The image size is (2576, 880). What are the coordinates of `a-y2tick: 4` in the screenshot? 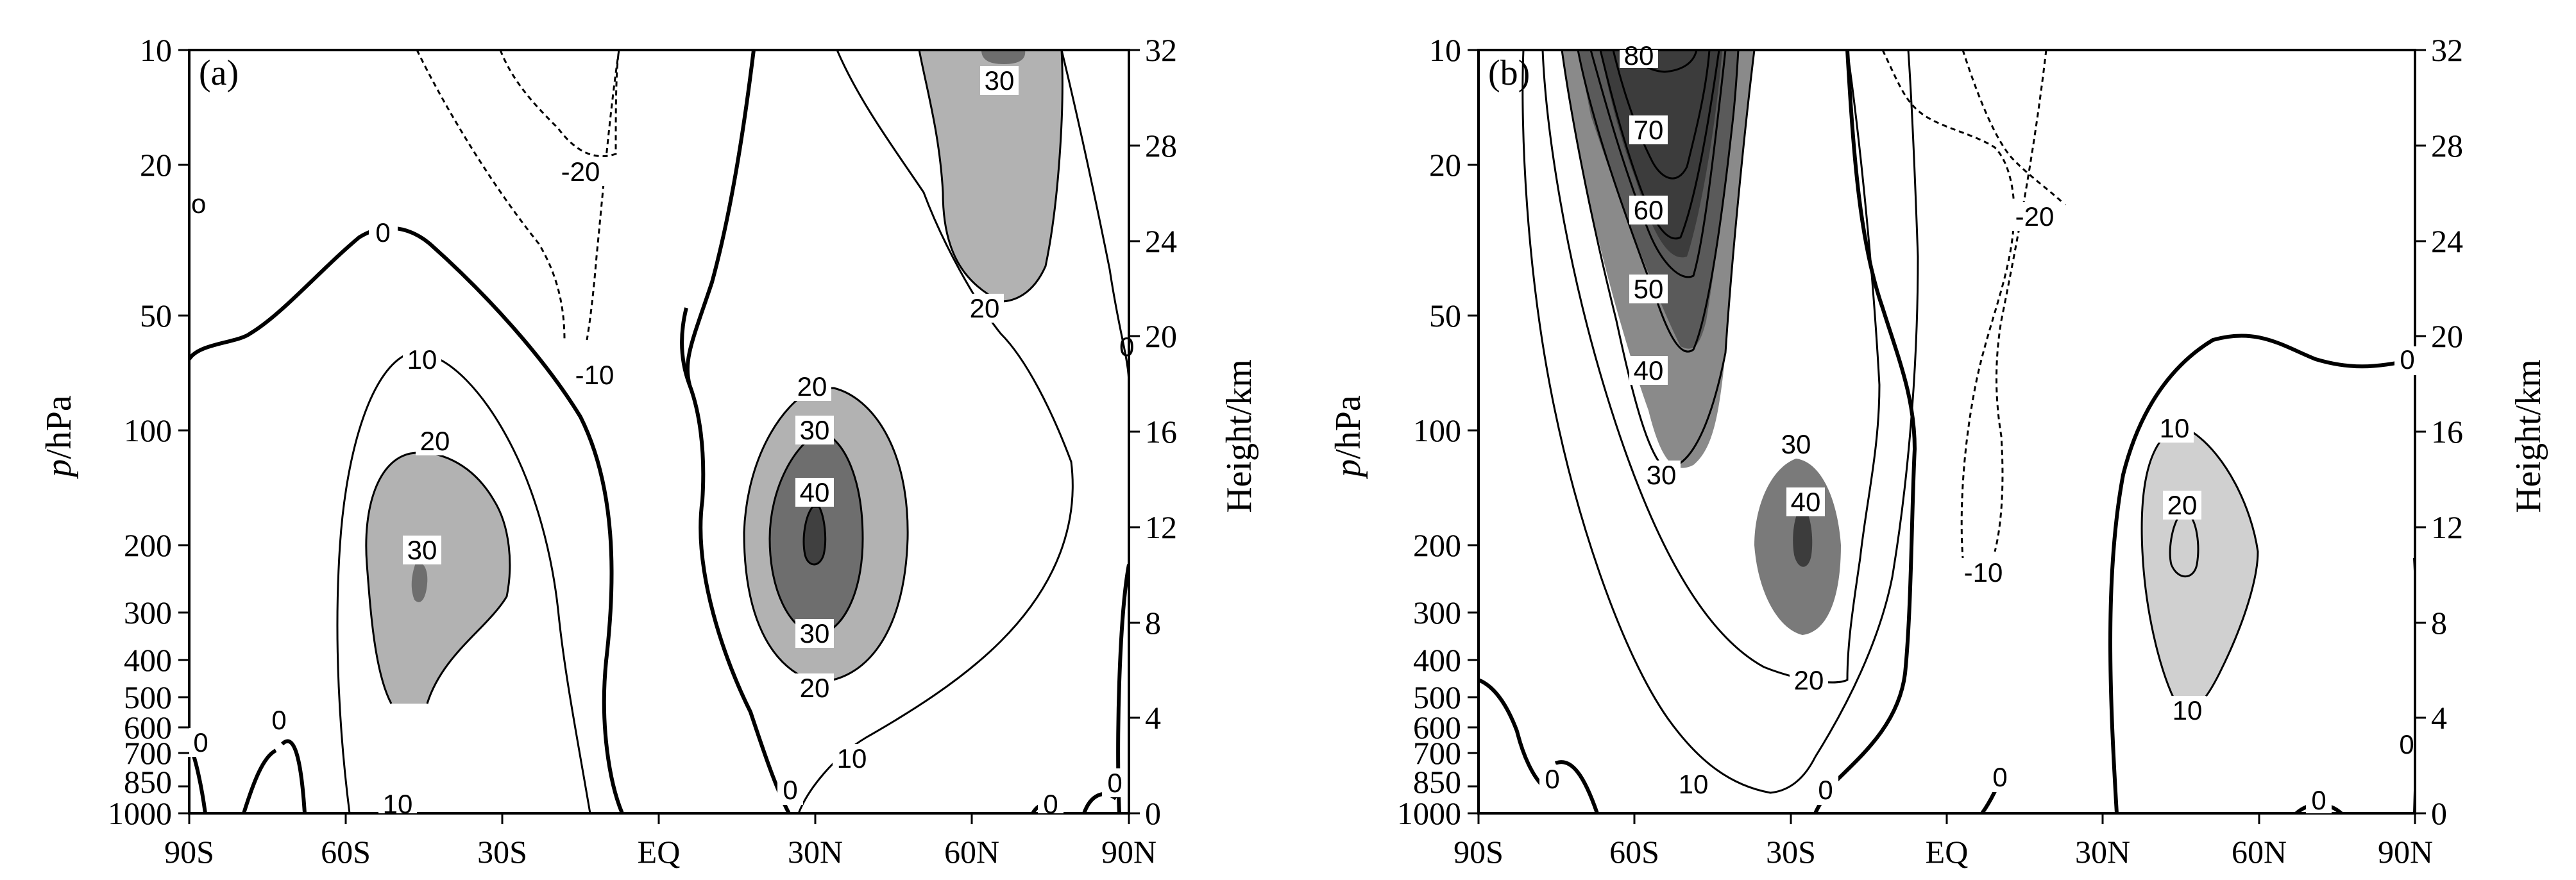 It's located at (1153, 718).